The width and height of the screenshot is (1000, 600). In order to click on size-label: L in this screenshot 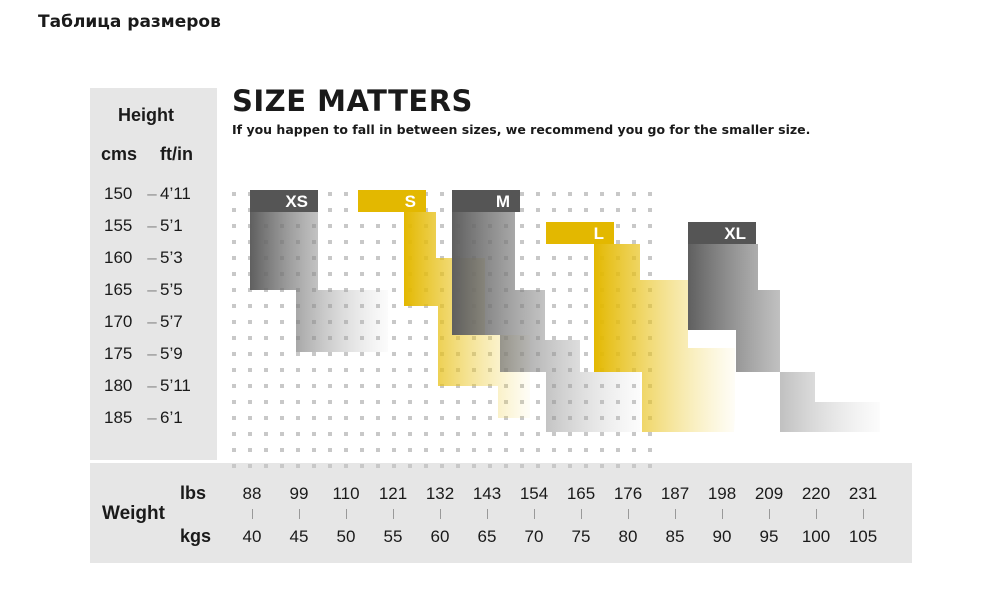, I will do `click(599, 233)`.